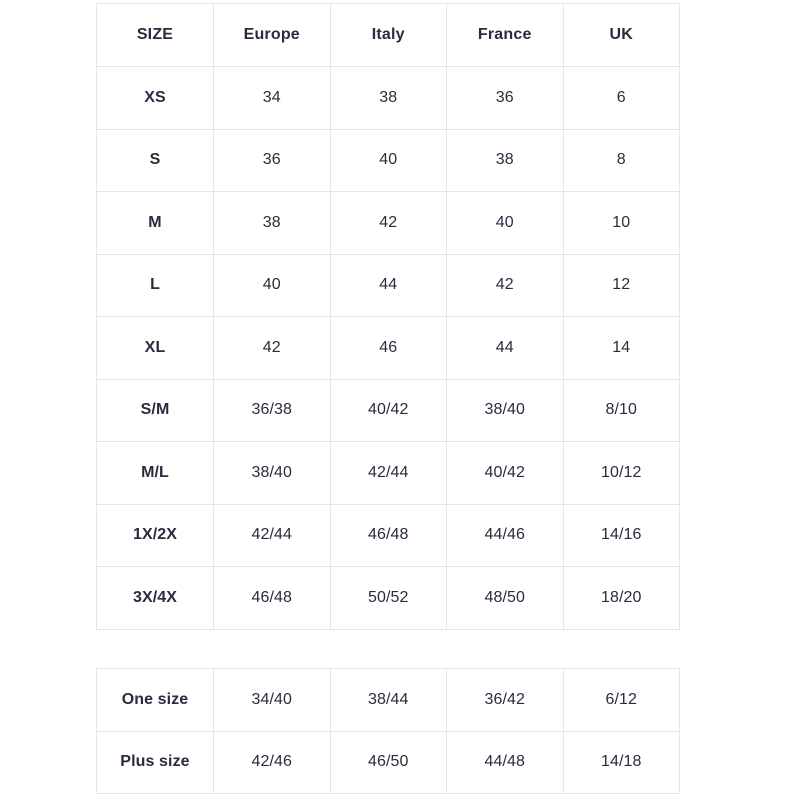 The width and height of the screenshot is (800, 800). I want to click on table-row: M 38 42 40 10, so click(388, 223).